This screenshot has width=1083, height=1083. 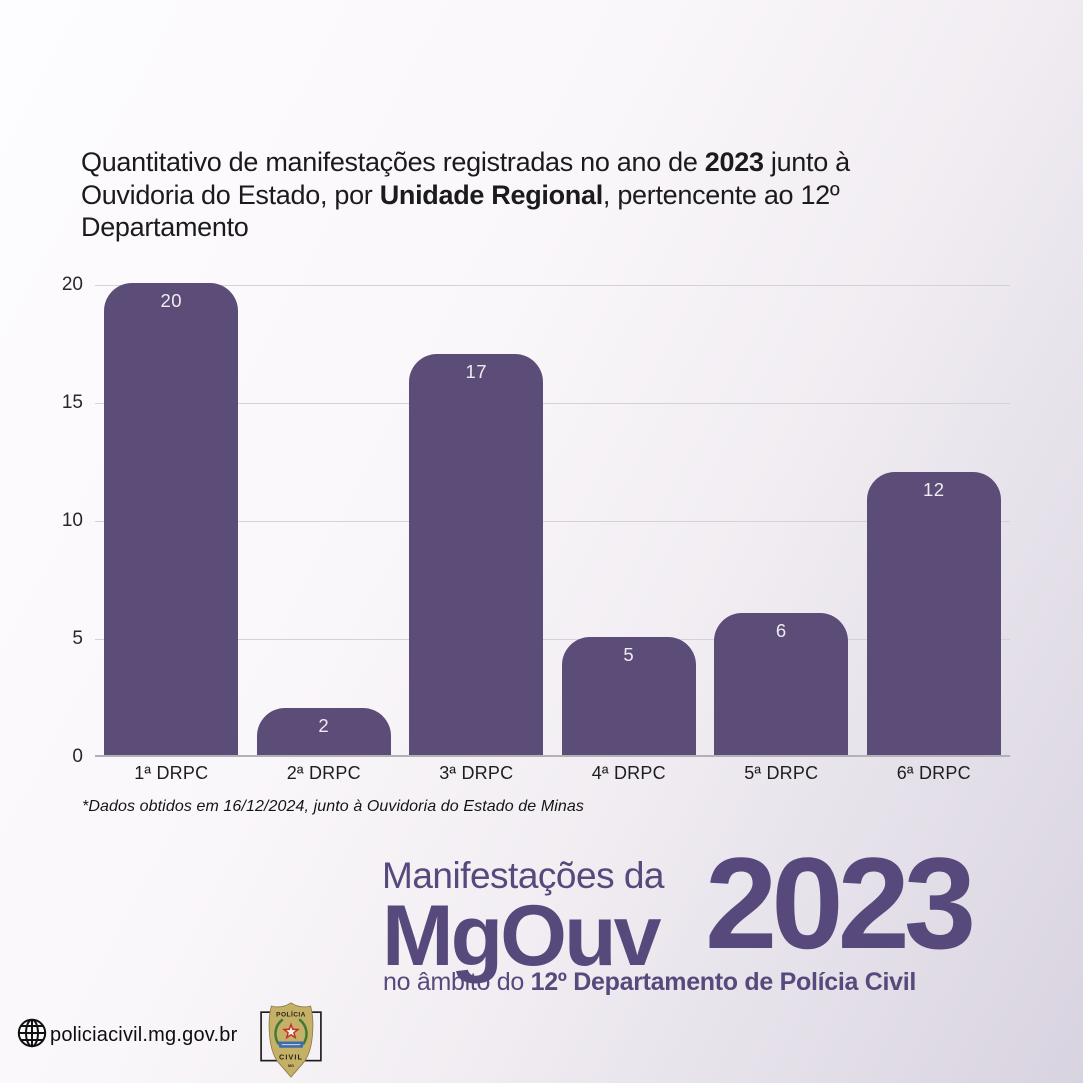 What do you see at coordinates (781, 773) in the screenshot?
I see `x-axis-label-5ª DRPC: 5ª DRPC` at bounding box center [781, 773].